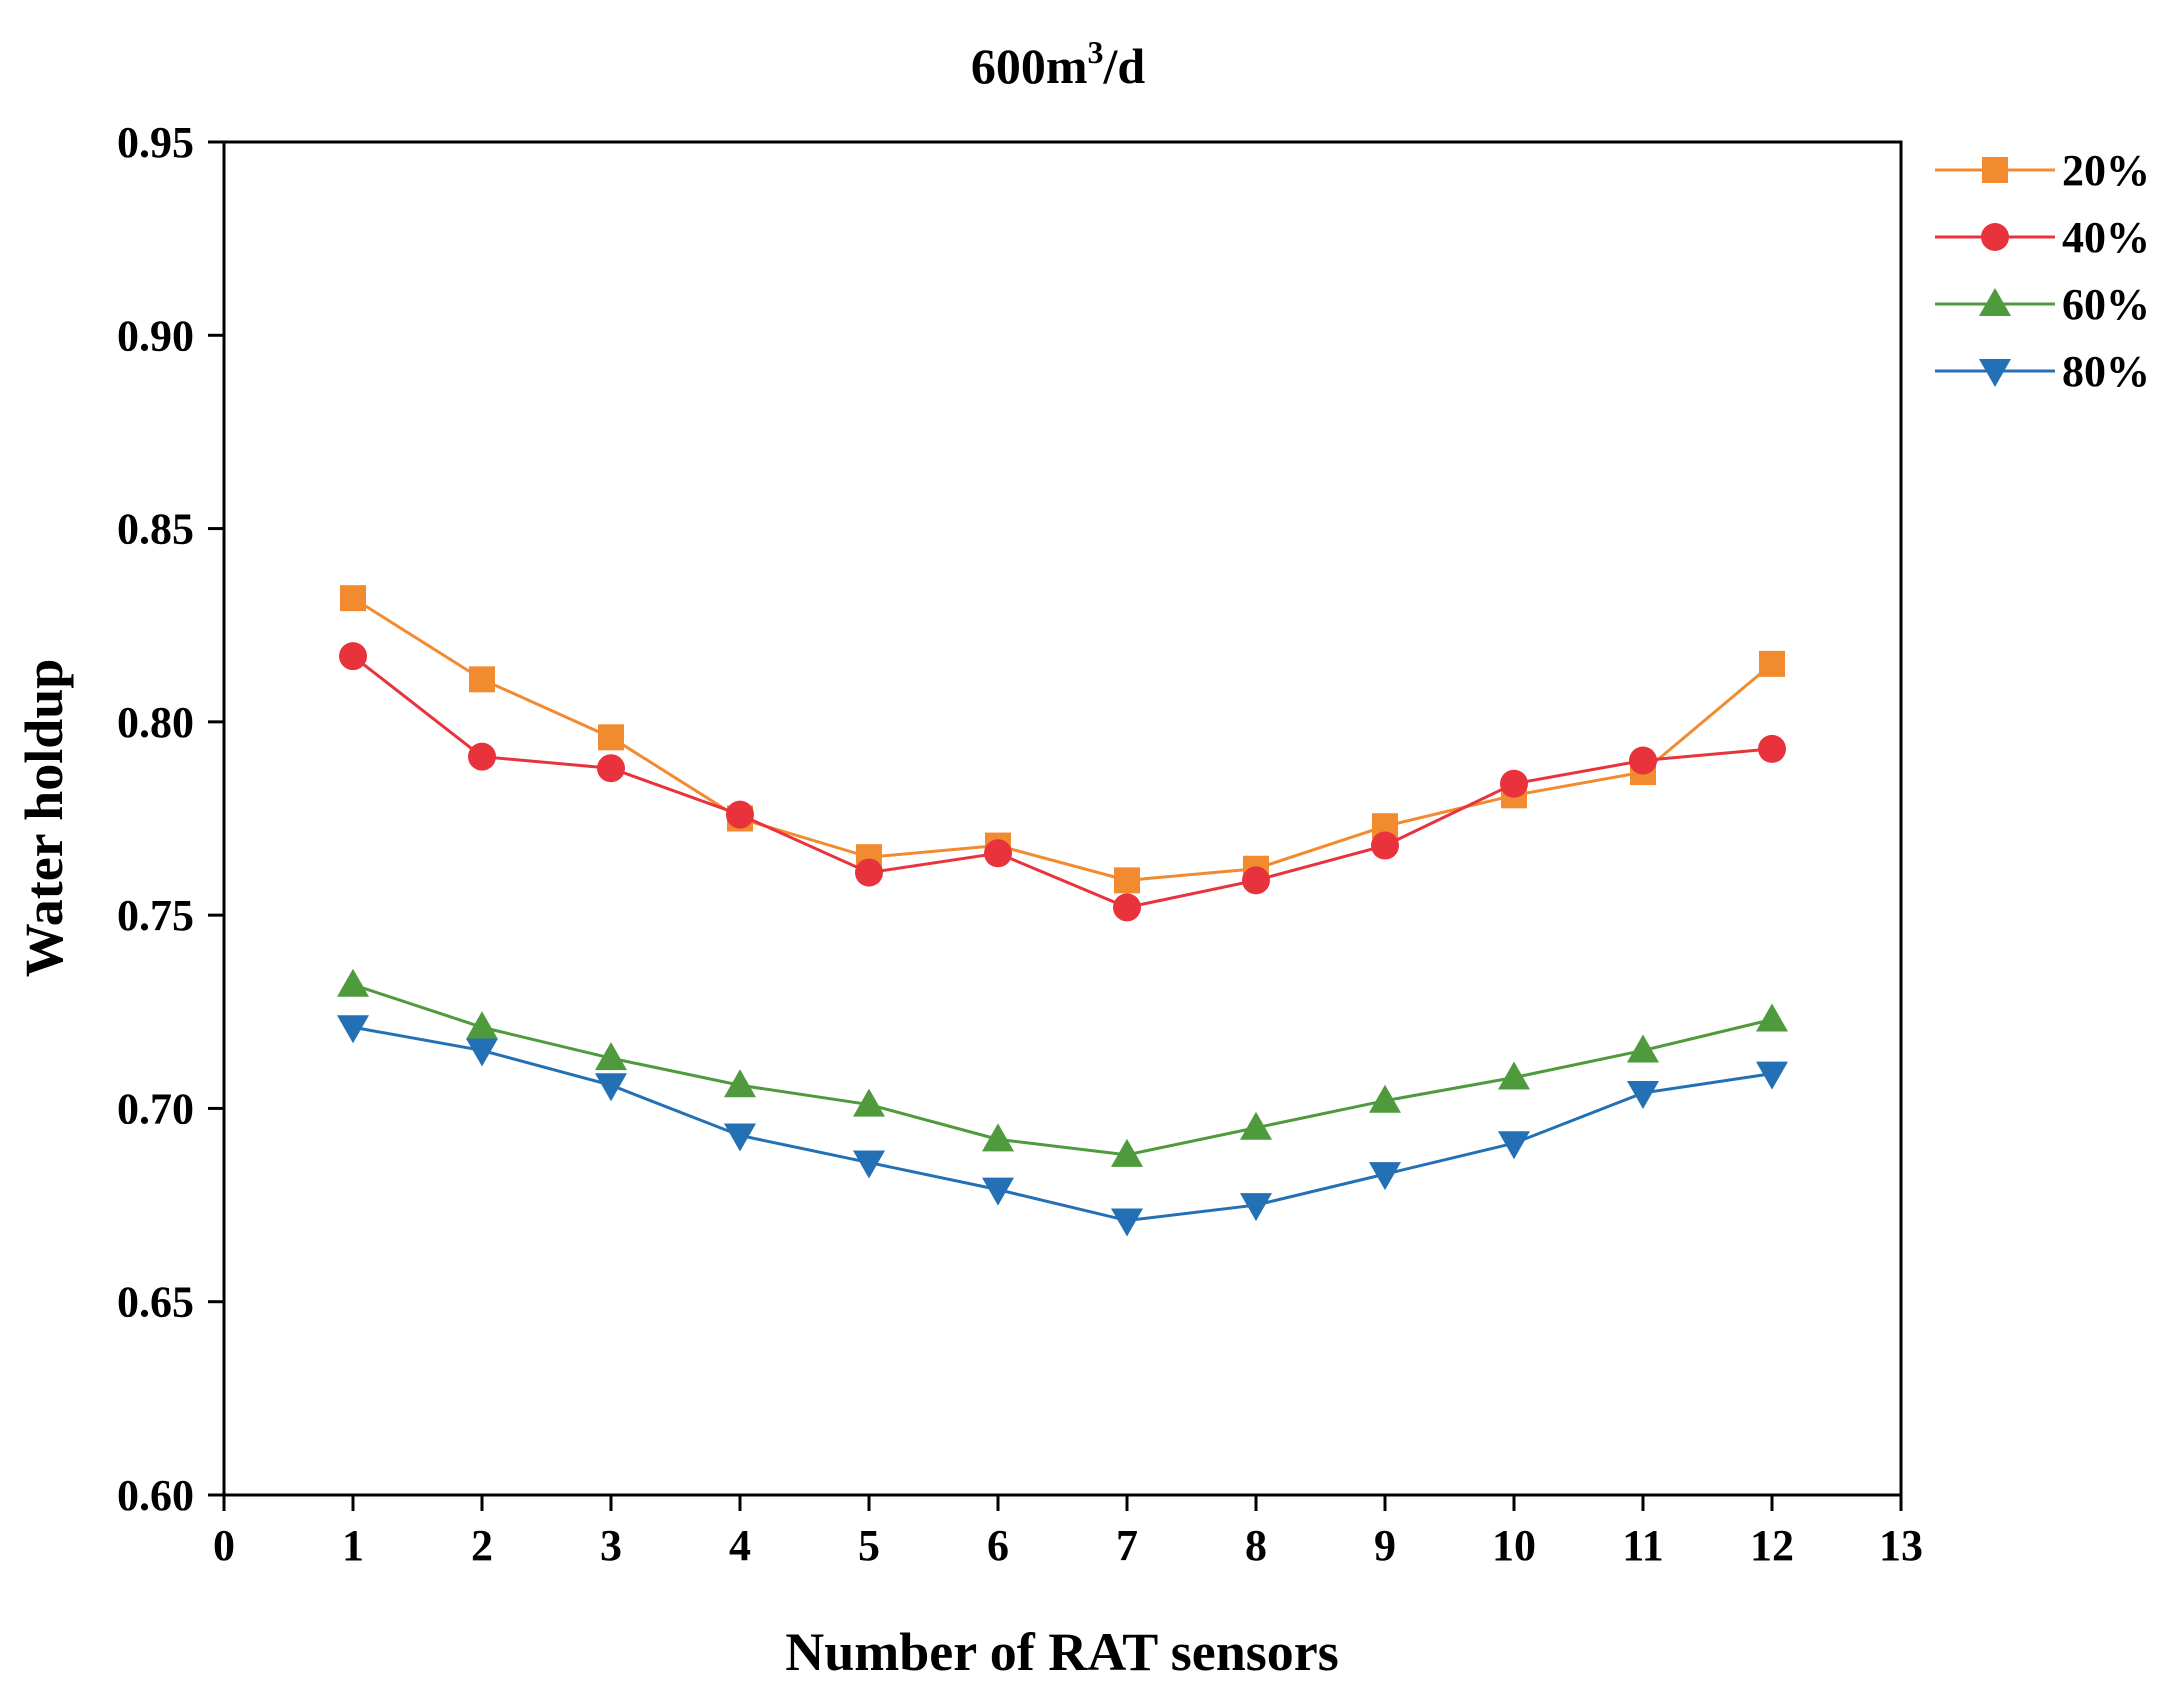 The image size is (2179, 1699). Describe the element at coordinates (353, 1545) in the screenshot. I see `x-tick-label: 1` at that location.